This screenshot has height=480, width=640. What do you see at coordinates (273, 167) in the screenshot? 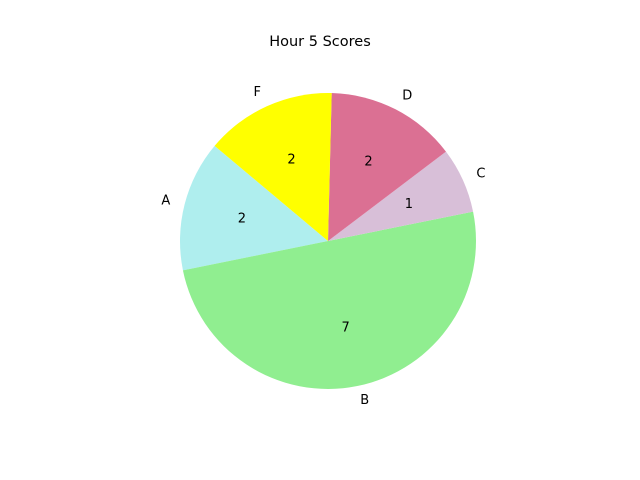
I see `pie-slice-f` at bounding box center [273, 167].